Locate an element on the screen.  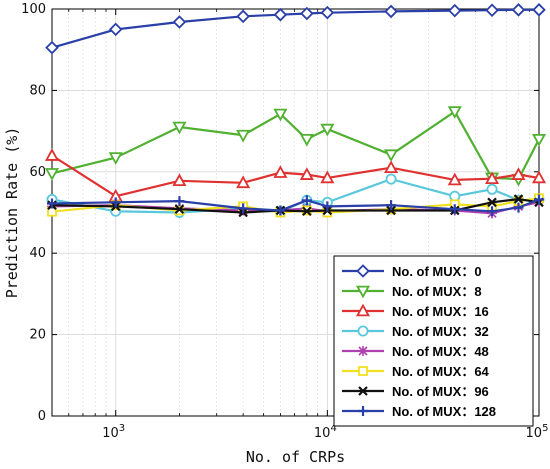
x-tick-label: 10⁵ is located at coordinates (537, 432).